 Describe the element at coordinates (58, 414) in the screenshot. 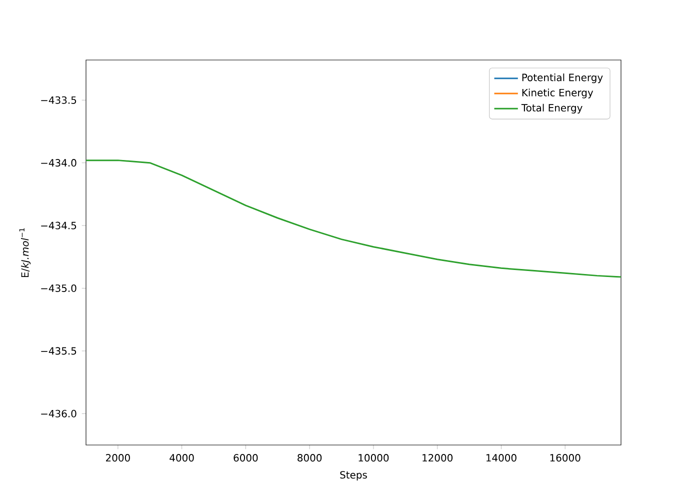

I see `y-tick-label: −436.0` at that location.